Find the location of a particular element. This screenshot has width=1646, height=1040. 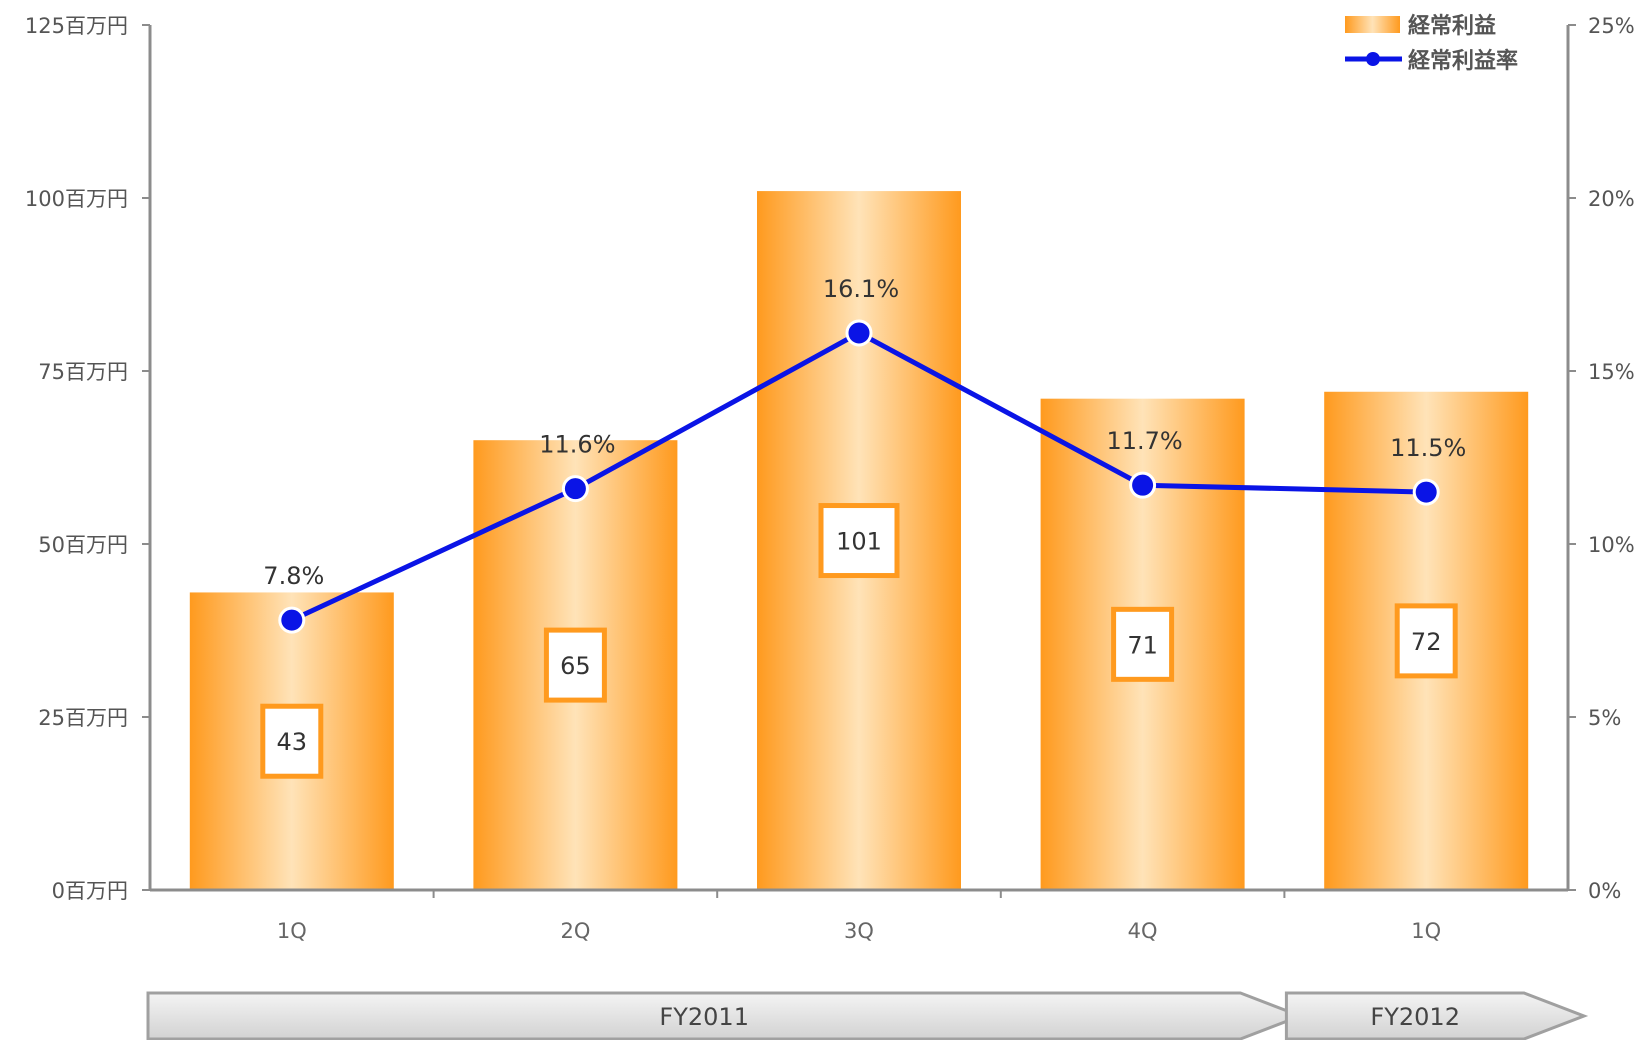

y-left-tick-label: 0百万円 is located at coordinates (90, 891).